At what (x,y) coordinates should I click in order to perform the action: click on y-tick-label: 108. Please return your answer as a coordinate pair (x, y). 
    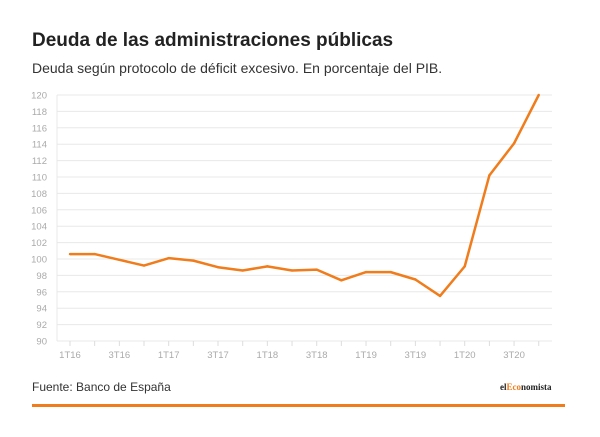
    Looking at the image, I should click on (39, 194).